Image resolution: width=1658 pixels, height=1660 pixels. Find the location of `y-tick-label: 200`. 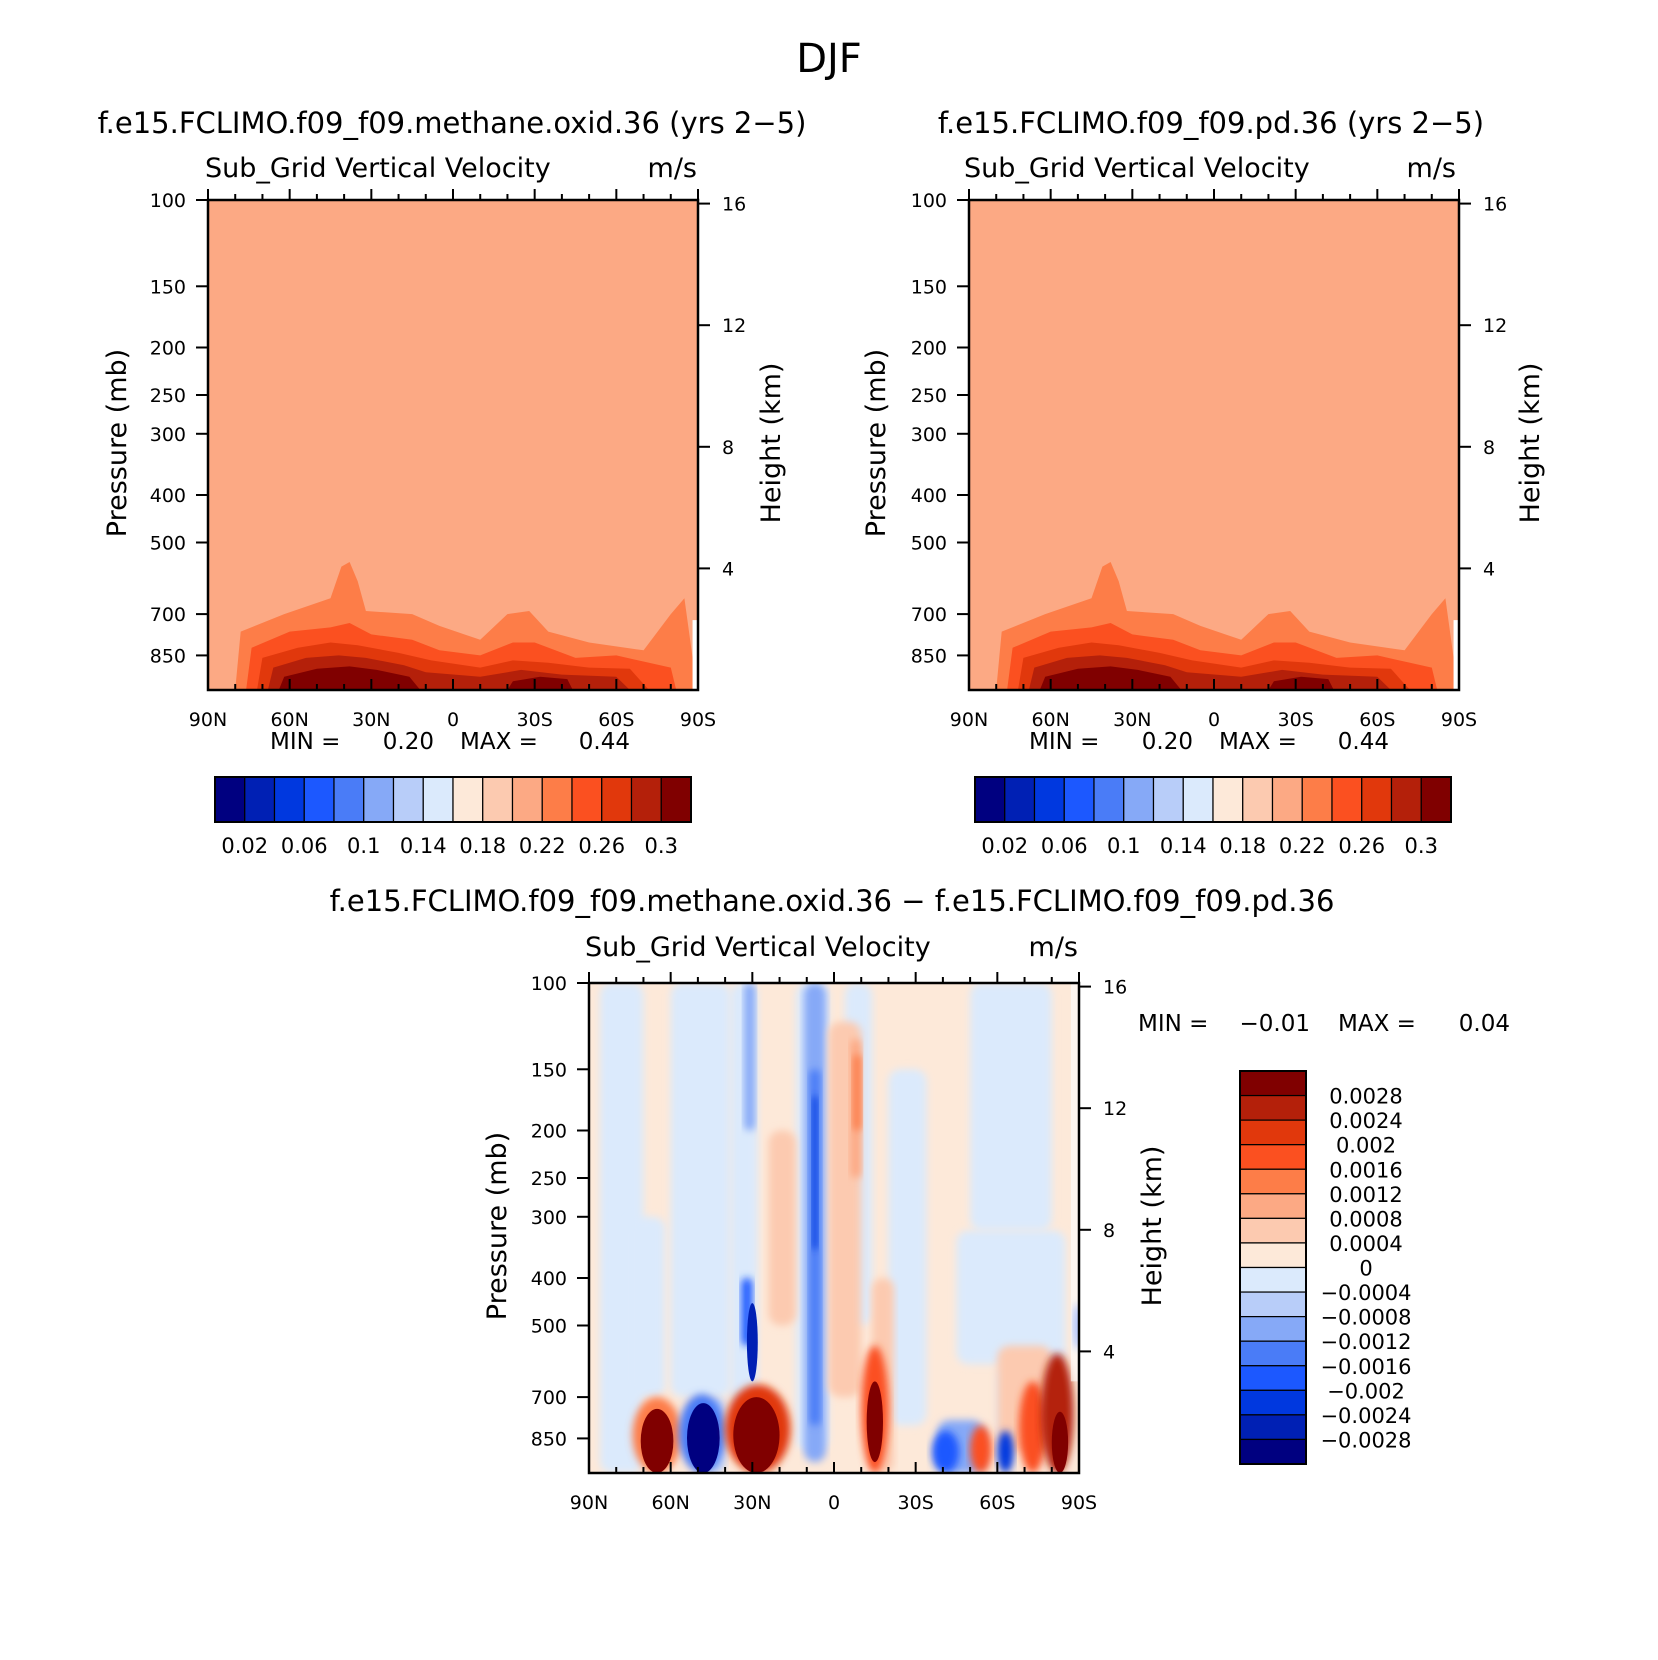

y-tick-label: 200 is located at coordinates (549, 1132).